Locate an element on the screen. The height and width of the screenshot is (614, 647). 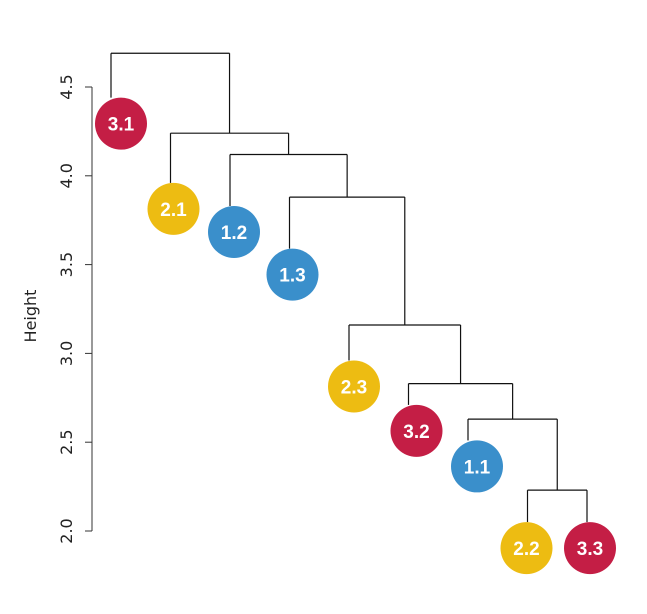
leaf-2-1: 2.1 is located at coordinates (173, 208).